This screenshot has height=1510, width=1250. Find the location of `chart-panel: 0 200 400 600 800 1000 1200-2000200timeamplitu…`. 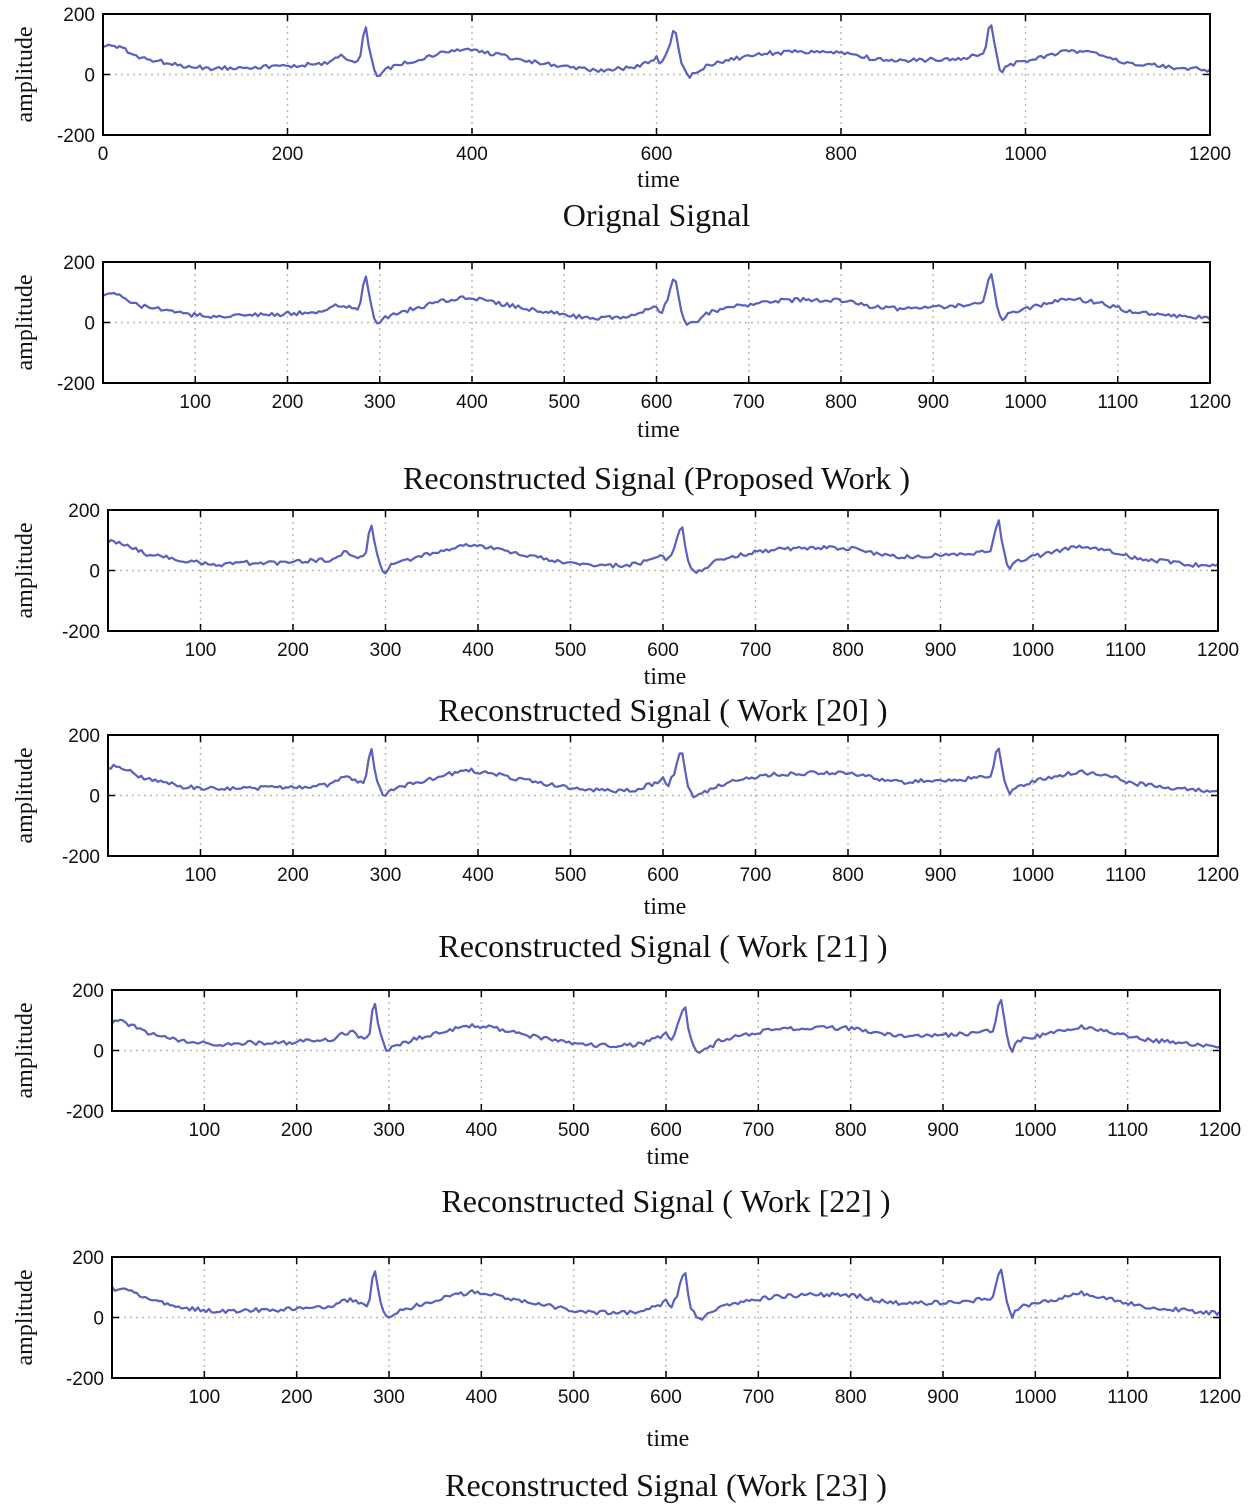

chart-panel: 0 200 400 600 800 1000 1200-2000200timeamplitu… is located at coordinates (621, 119).